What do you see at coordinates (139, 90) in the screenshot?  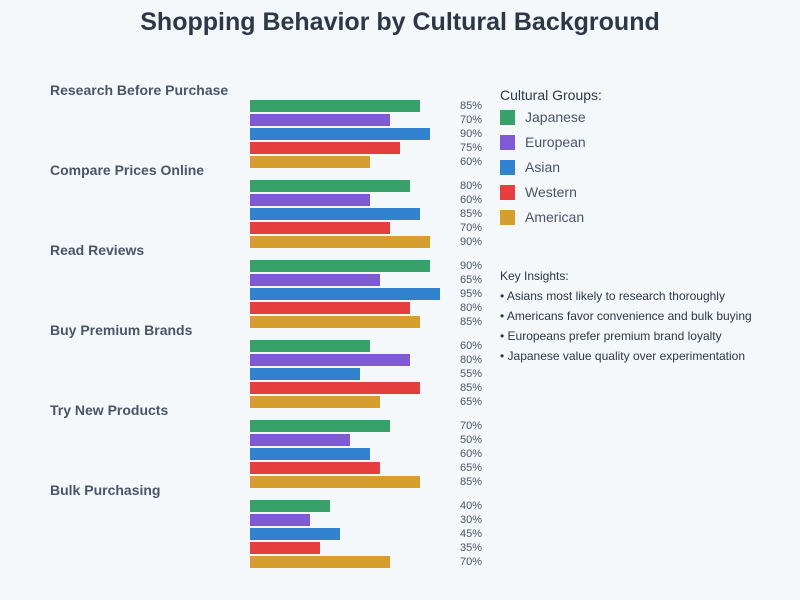 I see `category-label: Research Before Purchase` at bounding box center [139, 90].